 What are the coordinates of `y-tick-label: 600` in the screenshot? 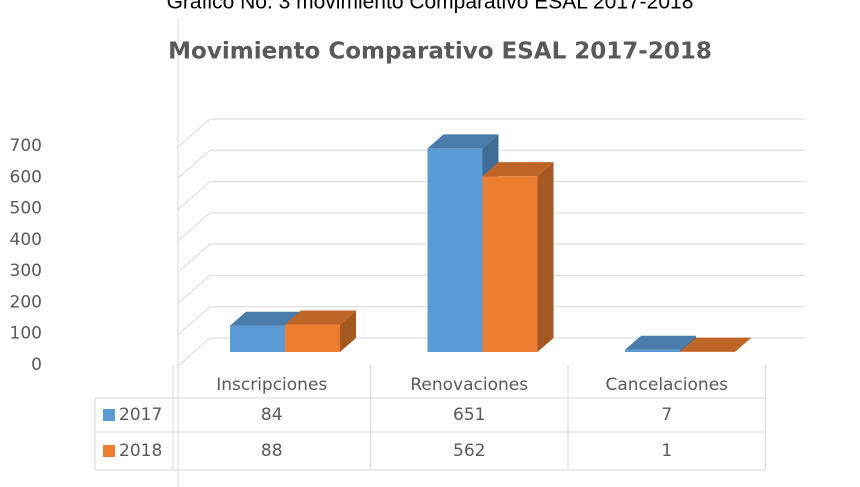 It's located at (26, 177).